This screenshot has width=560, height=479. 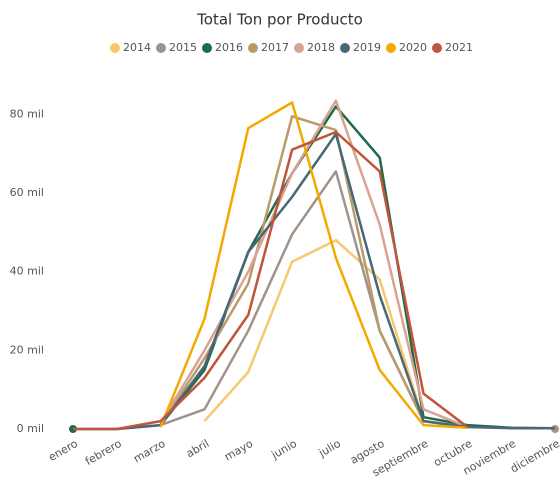 What do you see at coordinates (459, 47) in the screenshot?
I see `legend-label: 2021` at bounding box center [459, 47].